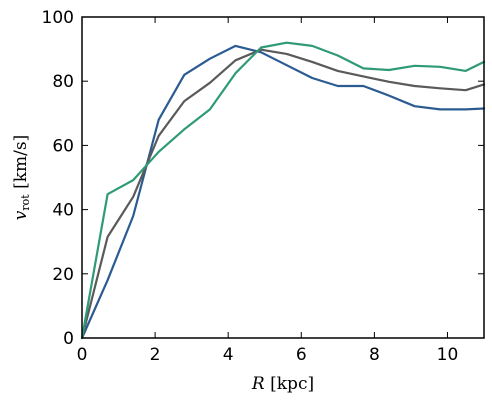  Describe the element at coordinates (63, 211) in the screenshot. I see `y-tick-label: 40` at that location.